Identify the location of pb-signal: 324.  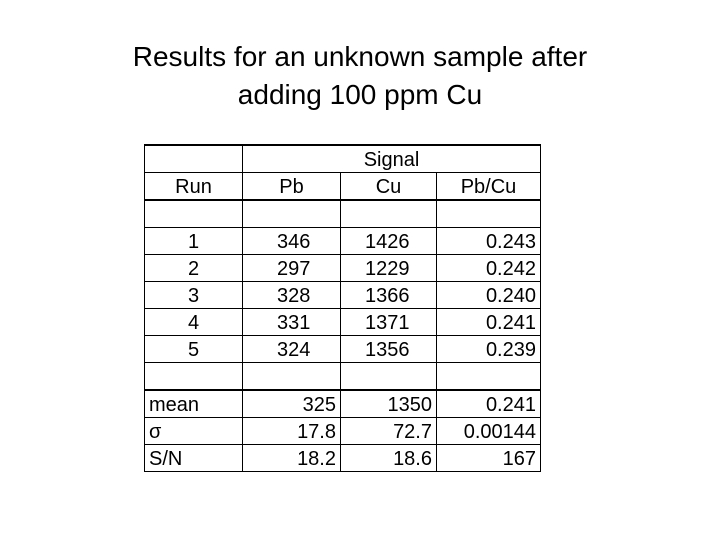
(291, 349).